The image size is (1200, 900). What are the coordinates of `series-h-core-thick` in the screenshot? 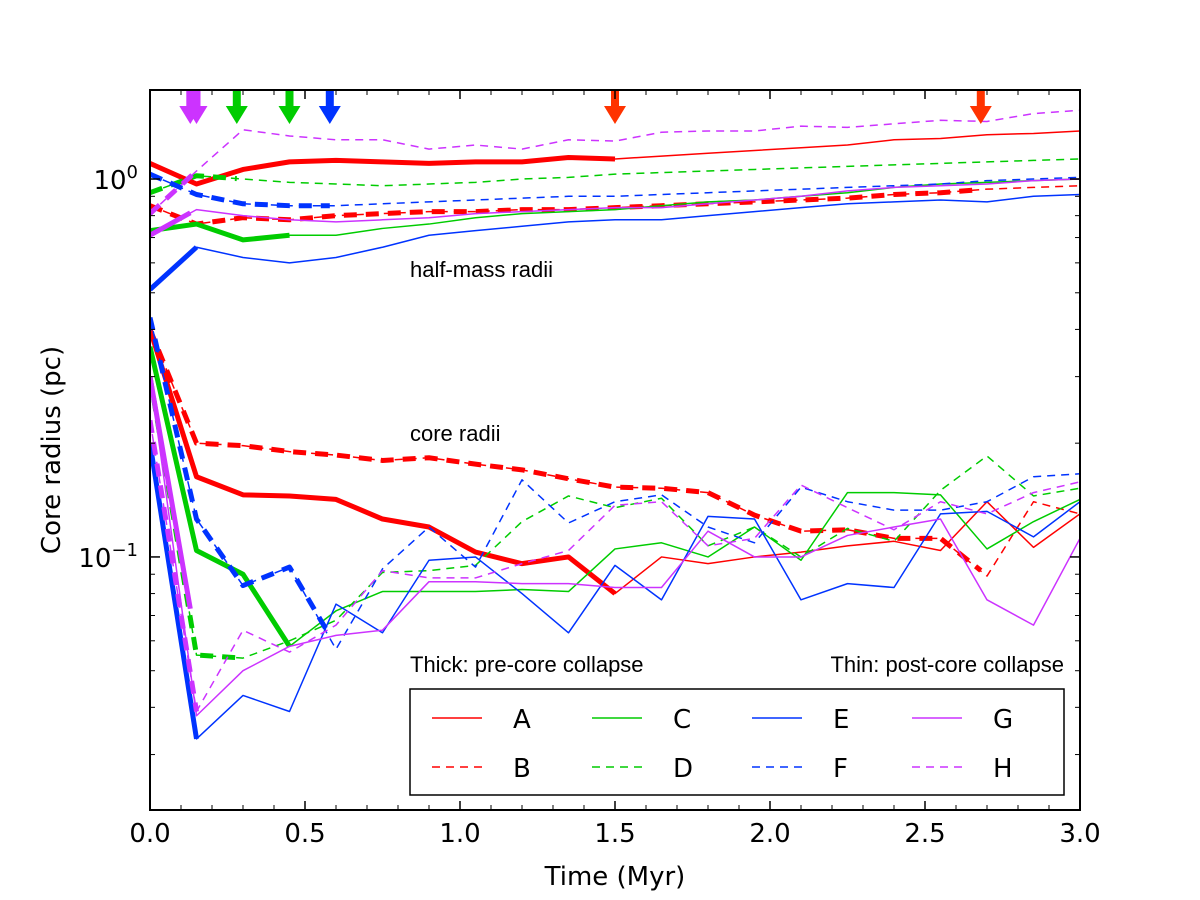 It's located at (174, 565).